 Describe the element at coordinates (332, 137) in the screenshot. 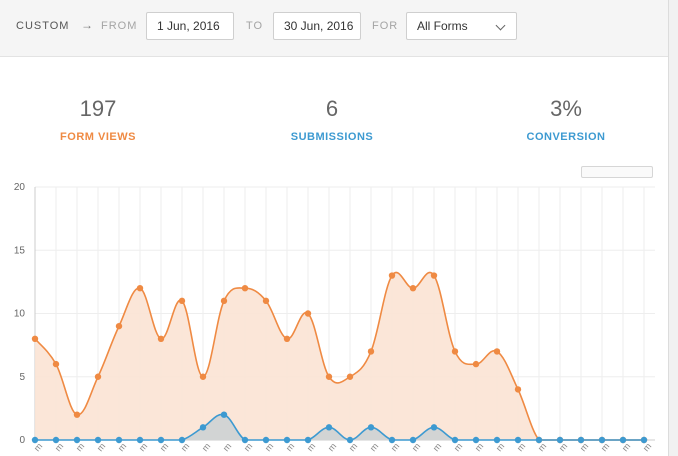

I see `submissions-label: SUBMISSIONS` at that location.